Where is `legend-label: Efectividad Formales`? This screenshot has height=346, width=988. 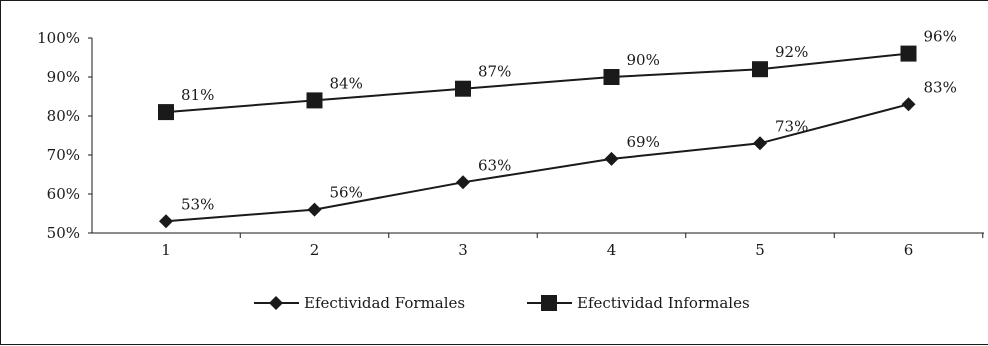
legend-label: Efectividad Formales is located at coordinates (384, 303).